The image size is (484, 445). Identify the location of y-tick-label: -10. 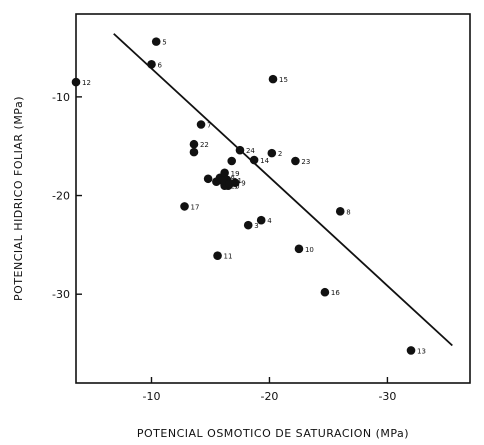
(61, 97).